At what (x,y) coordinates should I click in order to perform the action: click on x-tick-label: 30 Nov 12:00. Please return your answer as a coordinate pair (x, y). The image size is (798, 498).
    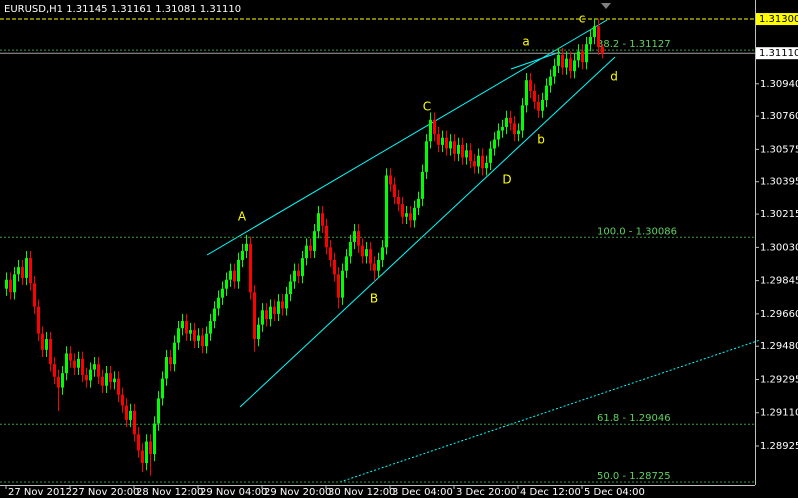
    Looking at the image, I should click on (361, 492).